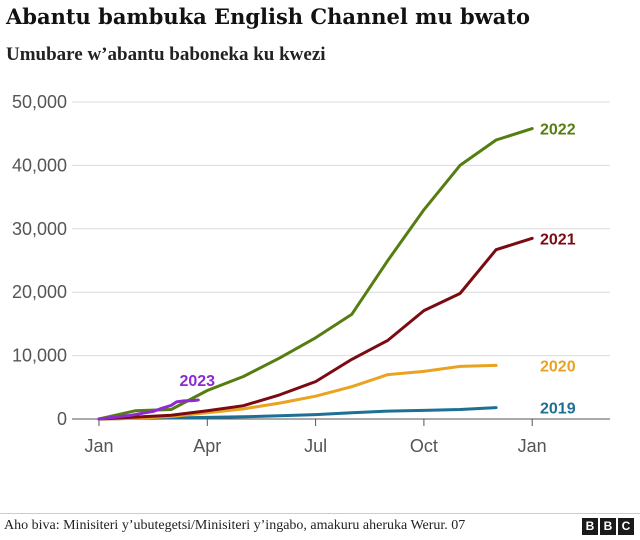  I want to click on footer-divider, so click(320, 513).